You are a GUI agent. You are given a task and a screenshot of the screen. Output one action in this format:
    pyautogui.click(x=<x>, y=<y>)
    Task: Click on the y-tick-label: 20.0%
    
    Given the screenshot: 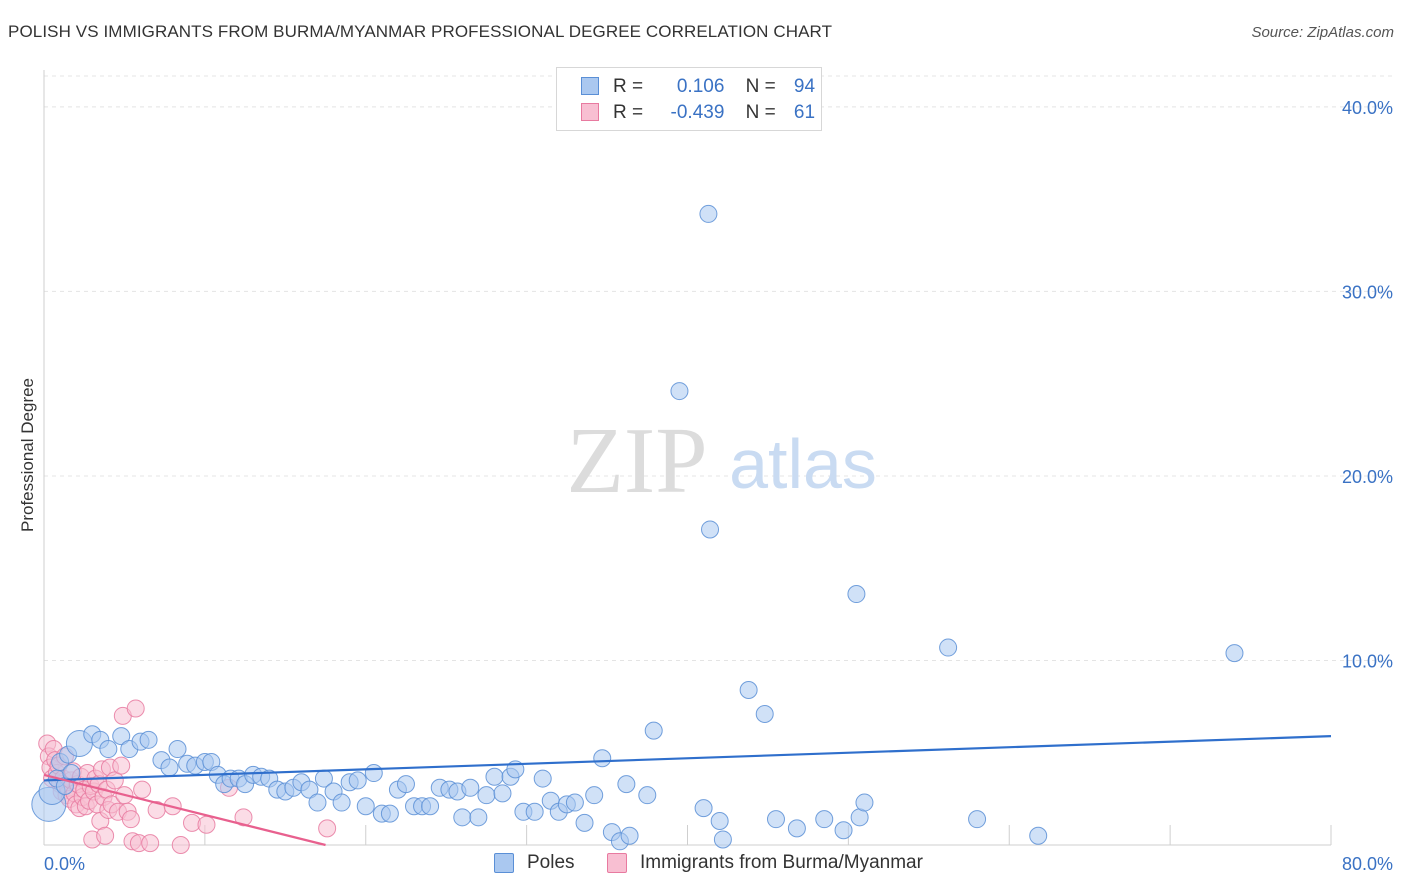 What is the action you would take?
    pyautogui.click(x=1367, y=477)
    